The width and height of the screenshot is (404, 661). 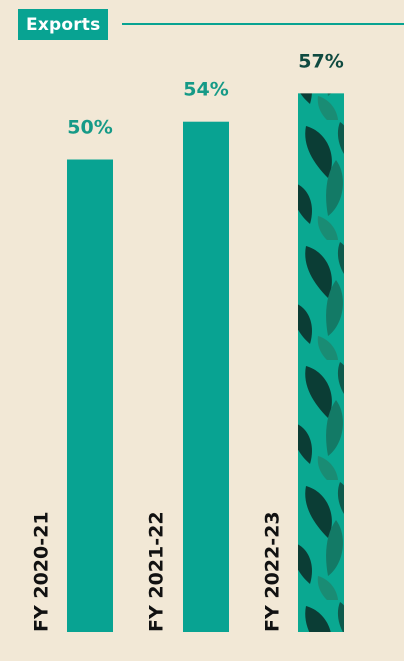 I want to click on category-label: FY 2020-21, so click(x=42, y=571).